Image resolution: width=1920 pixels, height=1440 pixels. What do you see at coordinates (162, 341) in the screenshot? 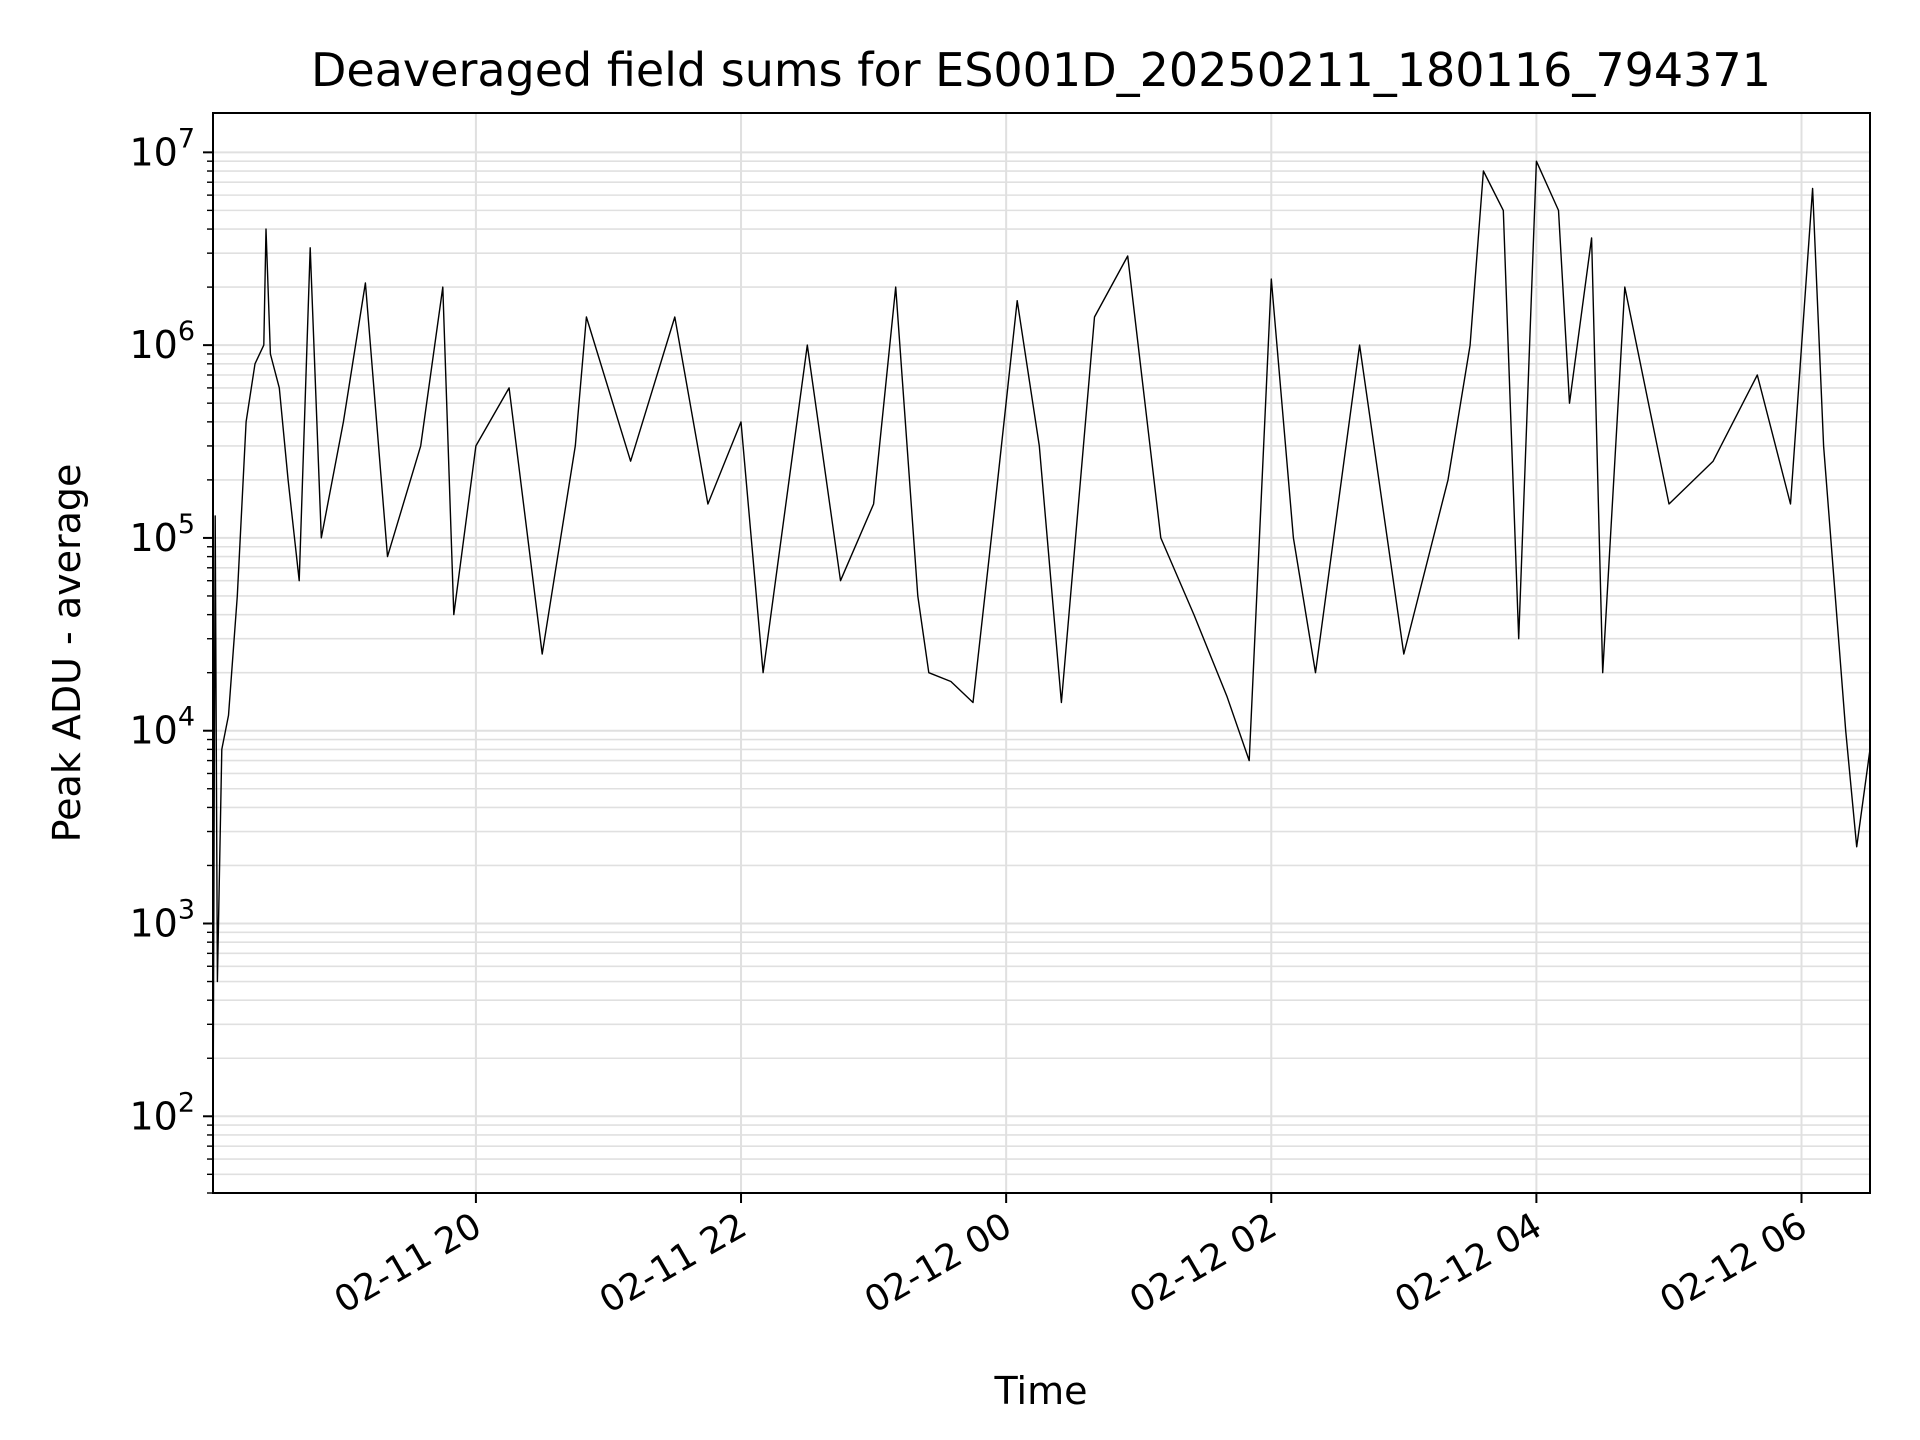
I see `y-tick-label: 10⁶` at bounding box center [162, 341].